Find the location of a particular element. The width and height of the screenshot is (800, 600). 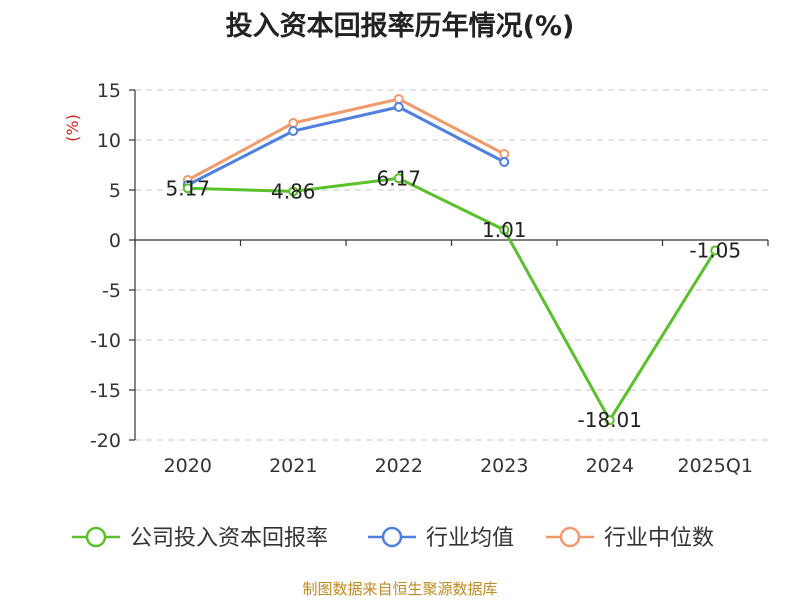

y-tick-label: 0 is located at coordinates (115, 241).